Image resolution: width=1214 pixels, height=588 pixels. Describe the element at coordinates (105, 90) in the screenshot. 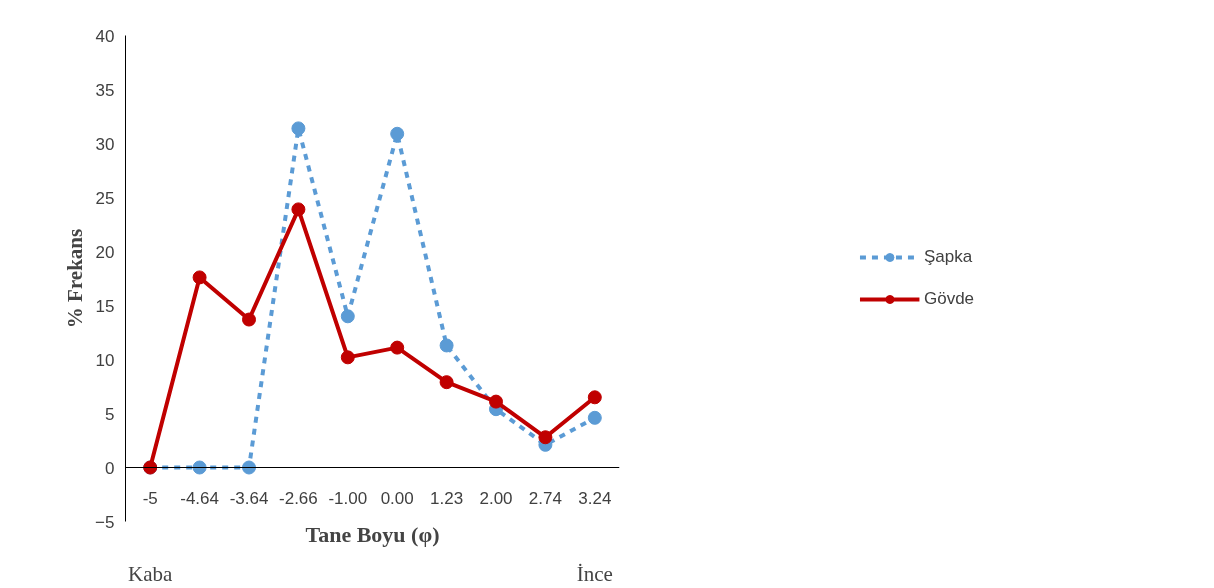

I see `y-tick-label: 35` at that location.